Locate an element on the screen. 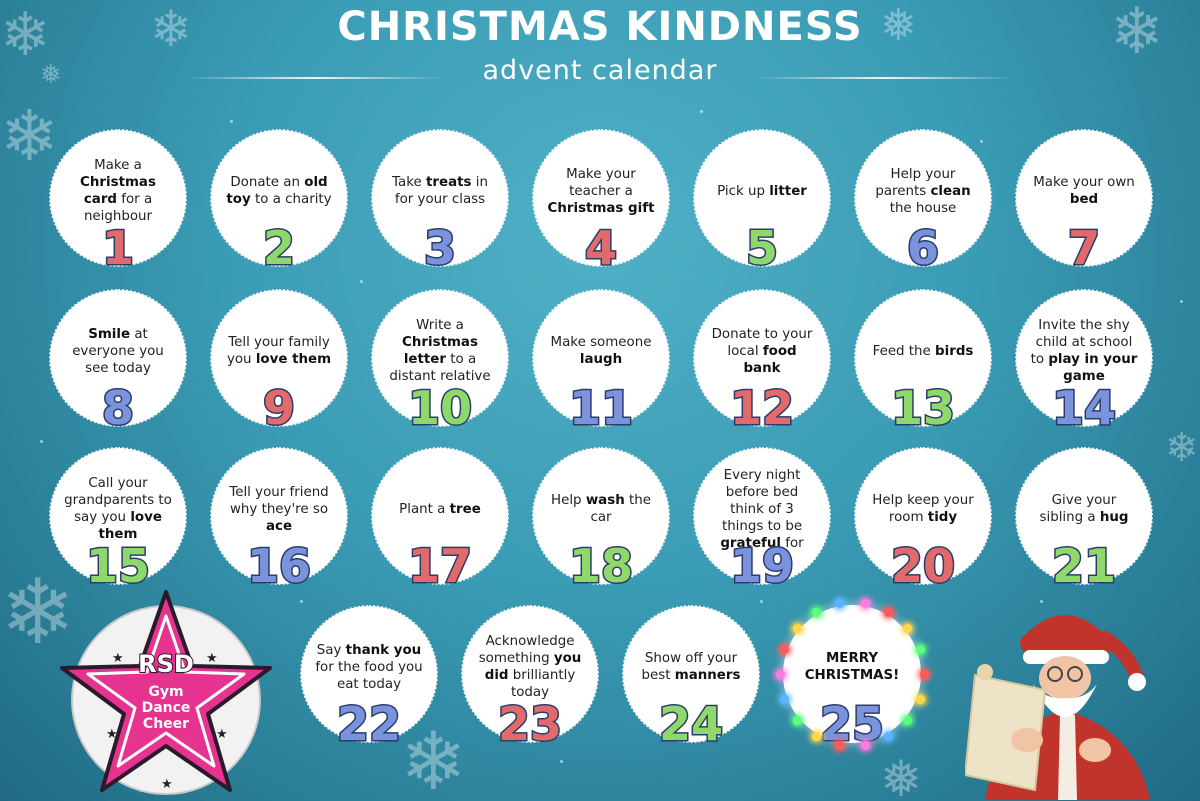 The height and width of the screenshot is (801, 1200). star-shape is located at coordinates (166, 691).